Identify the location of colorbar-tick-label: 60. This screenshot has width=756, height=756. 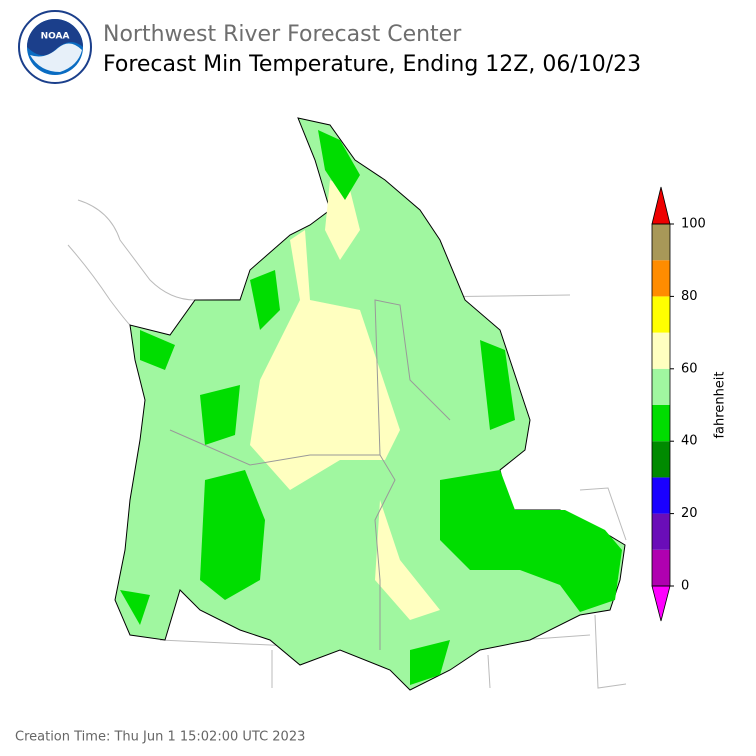
(689, 368).